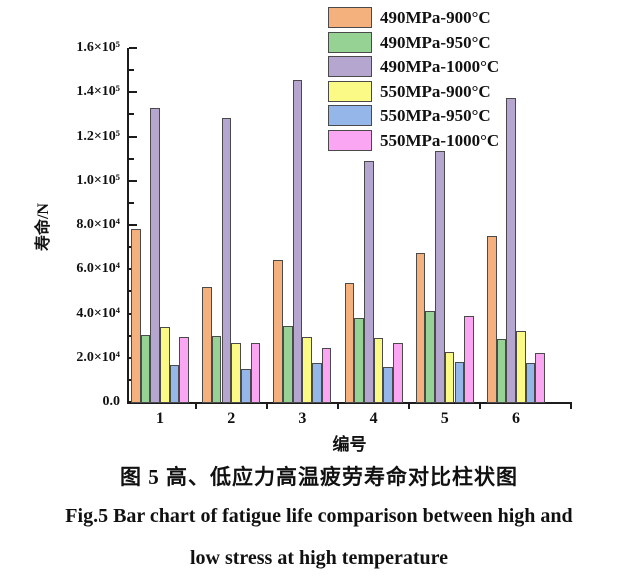 The height and width of the screenshot is (587, 638). What do you see at coordinates (350, 17) in the screenshot?
I see `legend-swatch-490MPa-900°C` at bounding box center [350, 17].